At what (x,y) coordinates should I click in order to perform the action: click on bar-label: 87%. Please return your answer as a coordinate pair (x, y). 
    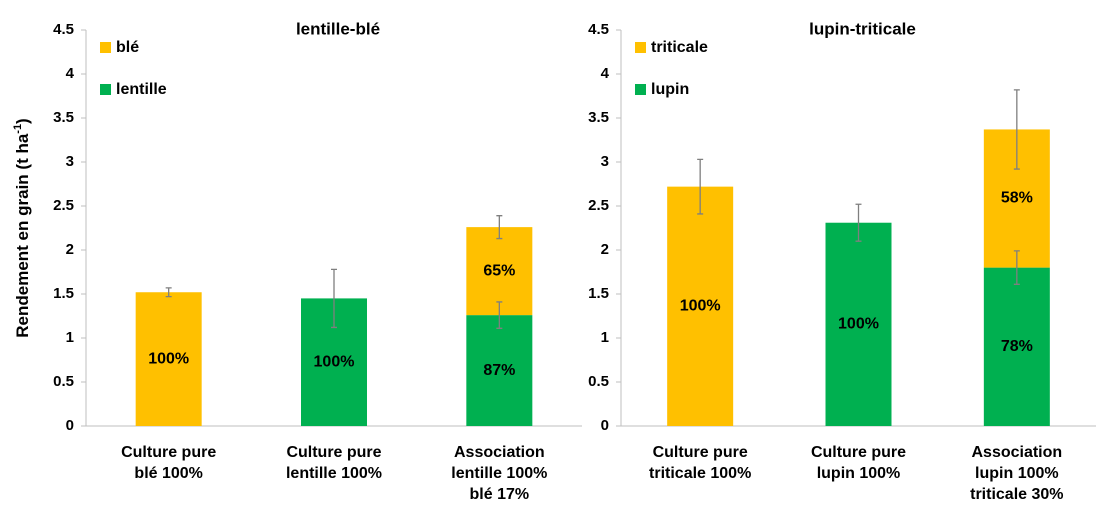
    Looking at the image, I should click on (499, 370).